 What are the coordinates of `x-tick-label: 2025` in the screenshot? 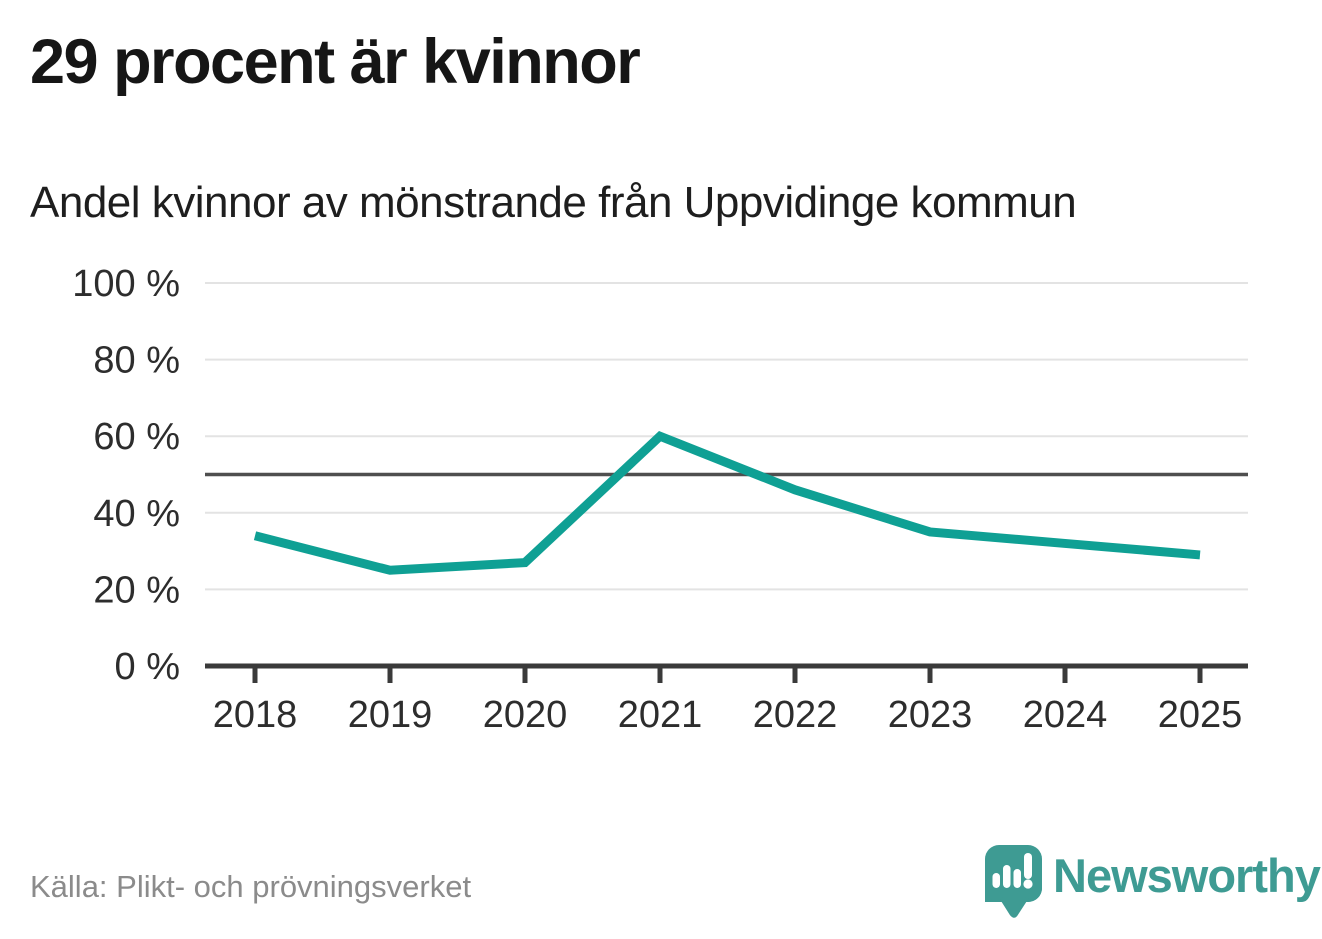 It's located at (1200, 715).